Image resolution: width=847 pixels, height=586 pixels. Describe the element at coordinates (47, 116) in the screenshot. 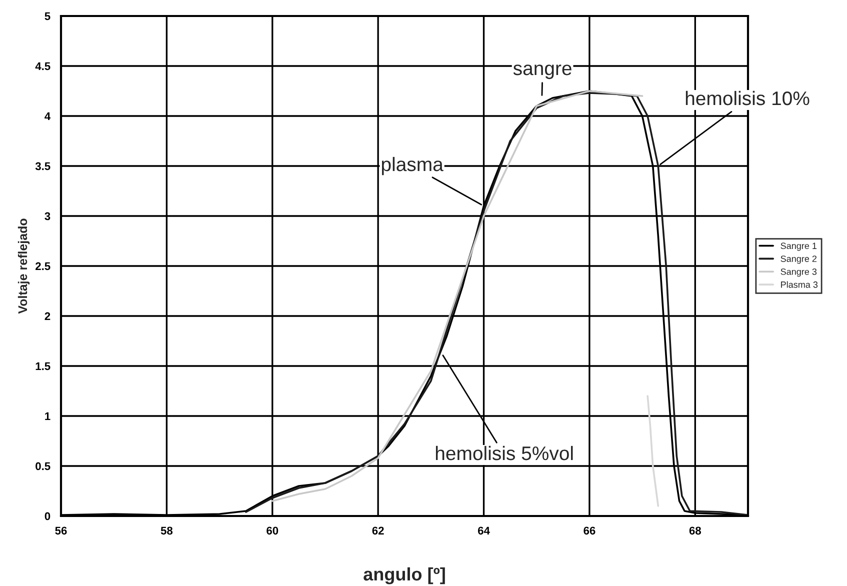

I see `y-tick-label: 4` at that location.